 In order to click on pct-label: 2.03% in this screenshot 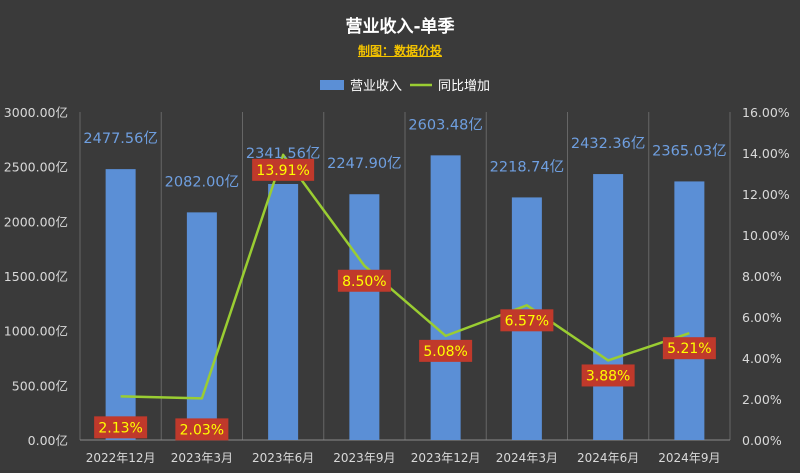, I will do `click(202, 430)`.